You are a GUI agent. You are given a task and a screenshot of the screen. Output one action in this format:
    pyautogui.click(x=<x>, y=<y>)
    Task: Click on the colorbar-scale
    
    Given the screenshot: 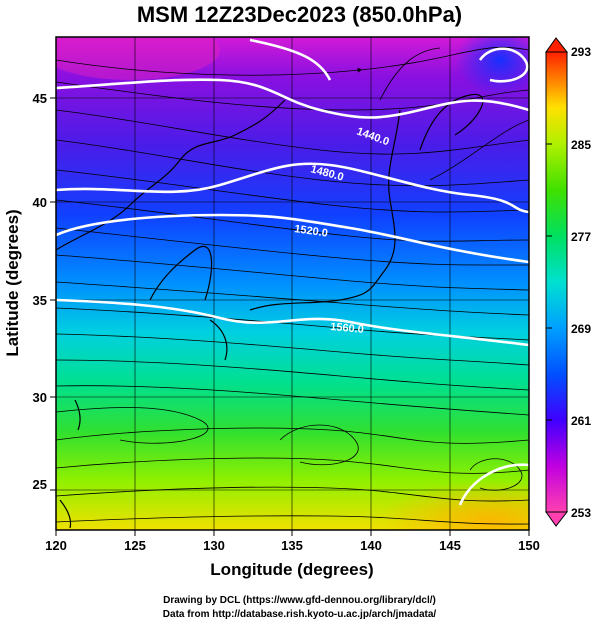 What is the action you would take?
    pyautogui.click(x=556, y=282)
    